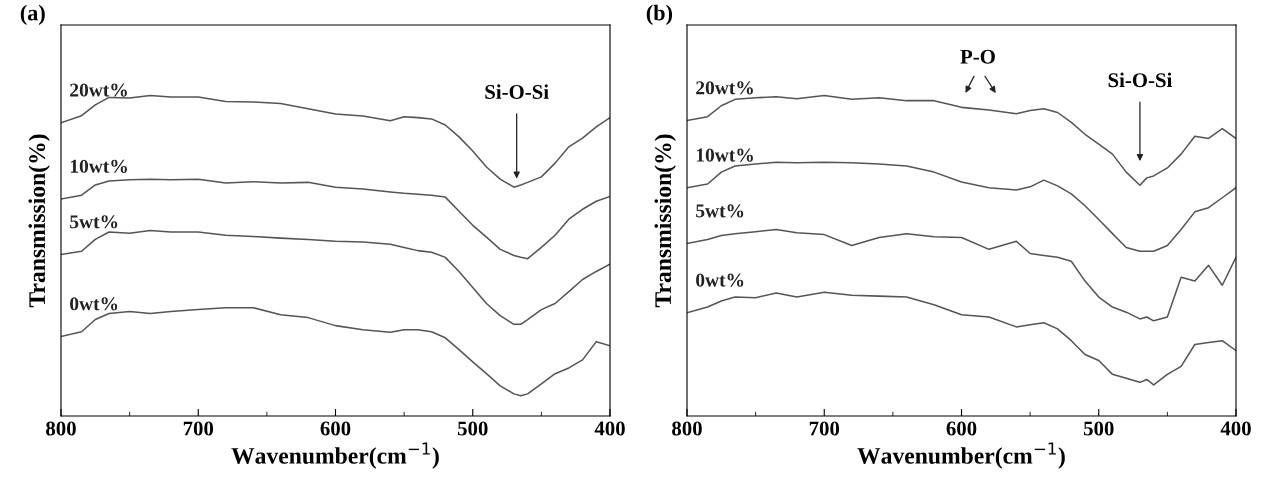  I want to click on chart-title: (b), so click(659, 14).